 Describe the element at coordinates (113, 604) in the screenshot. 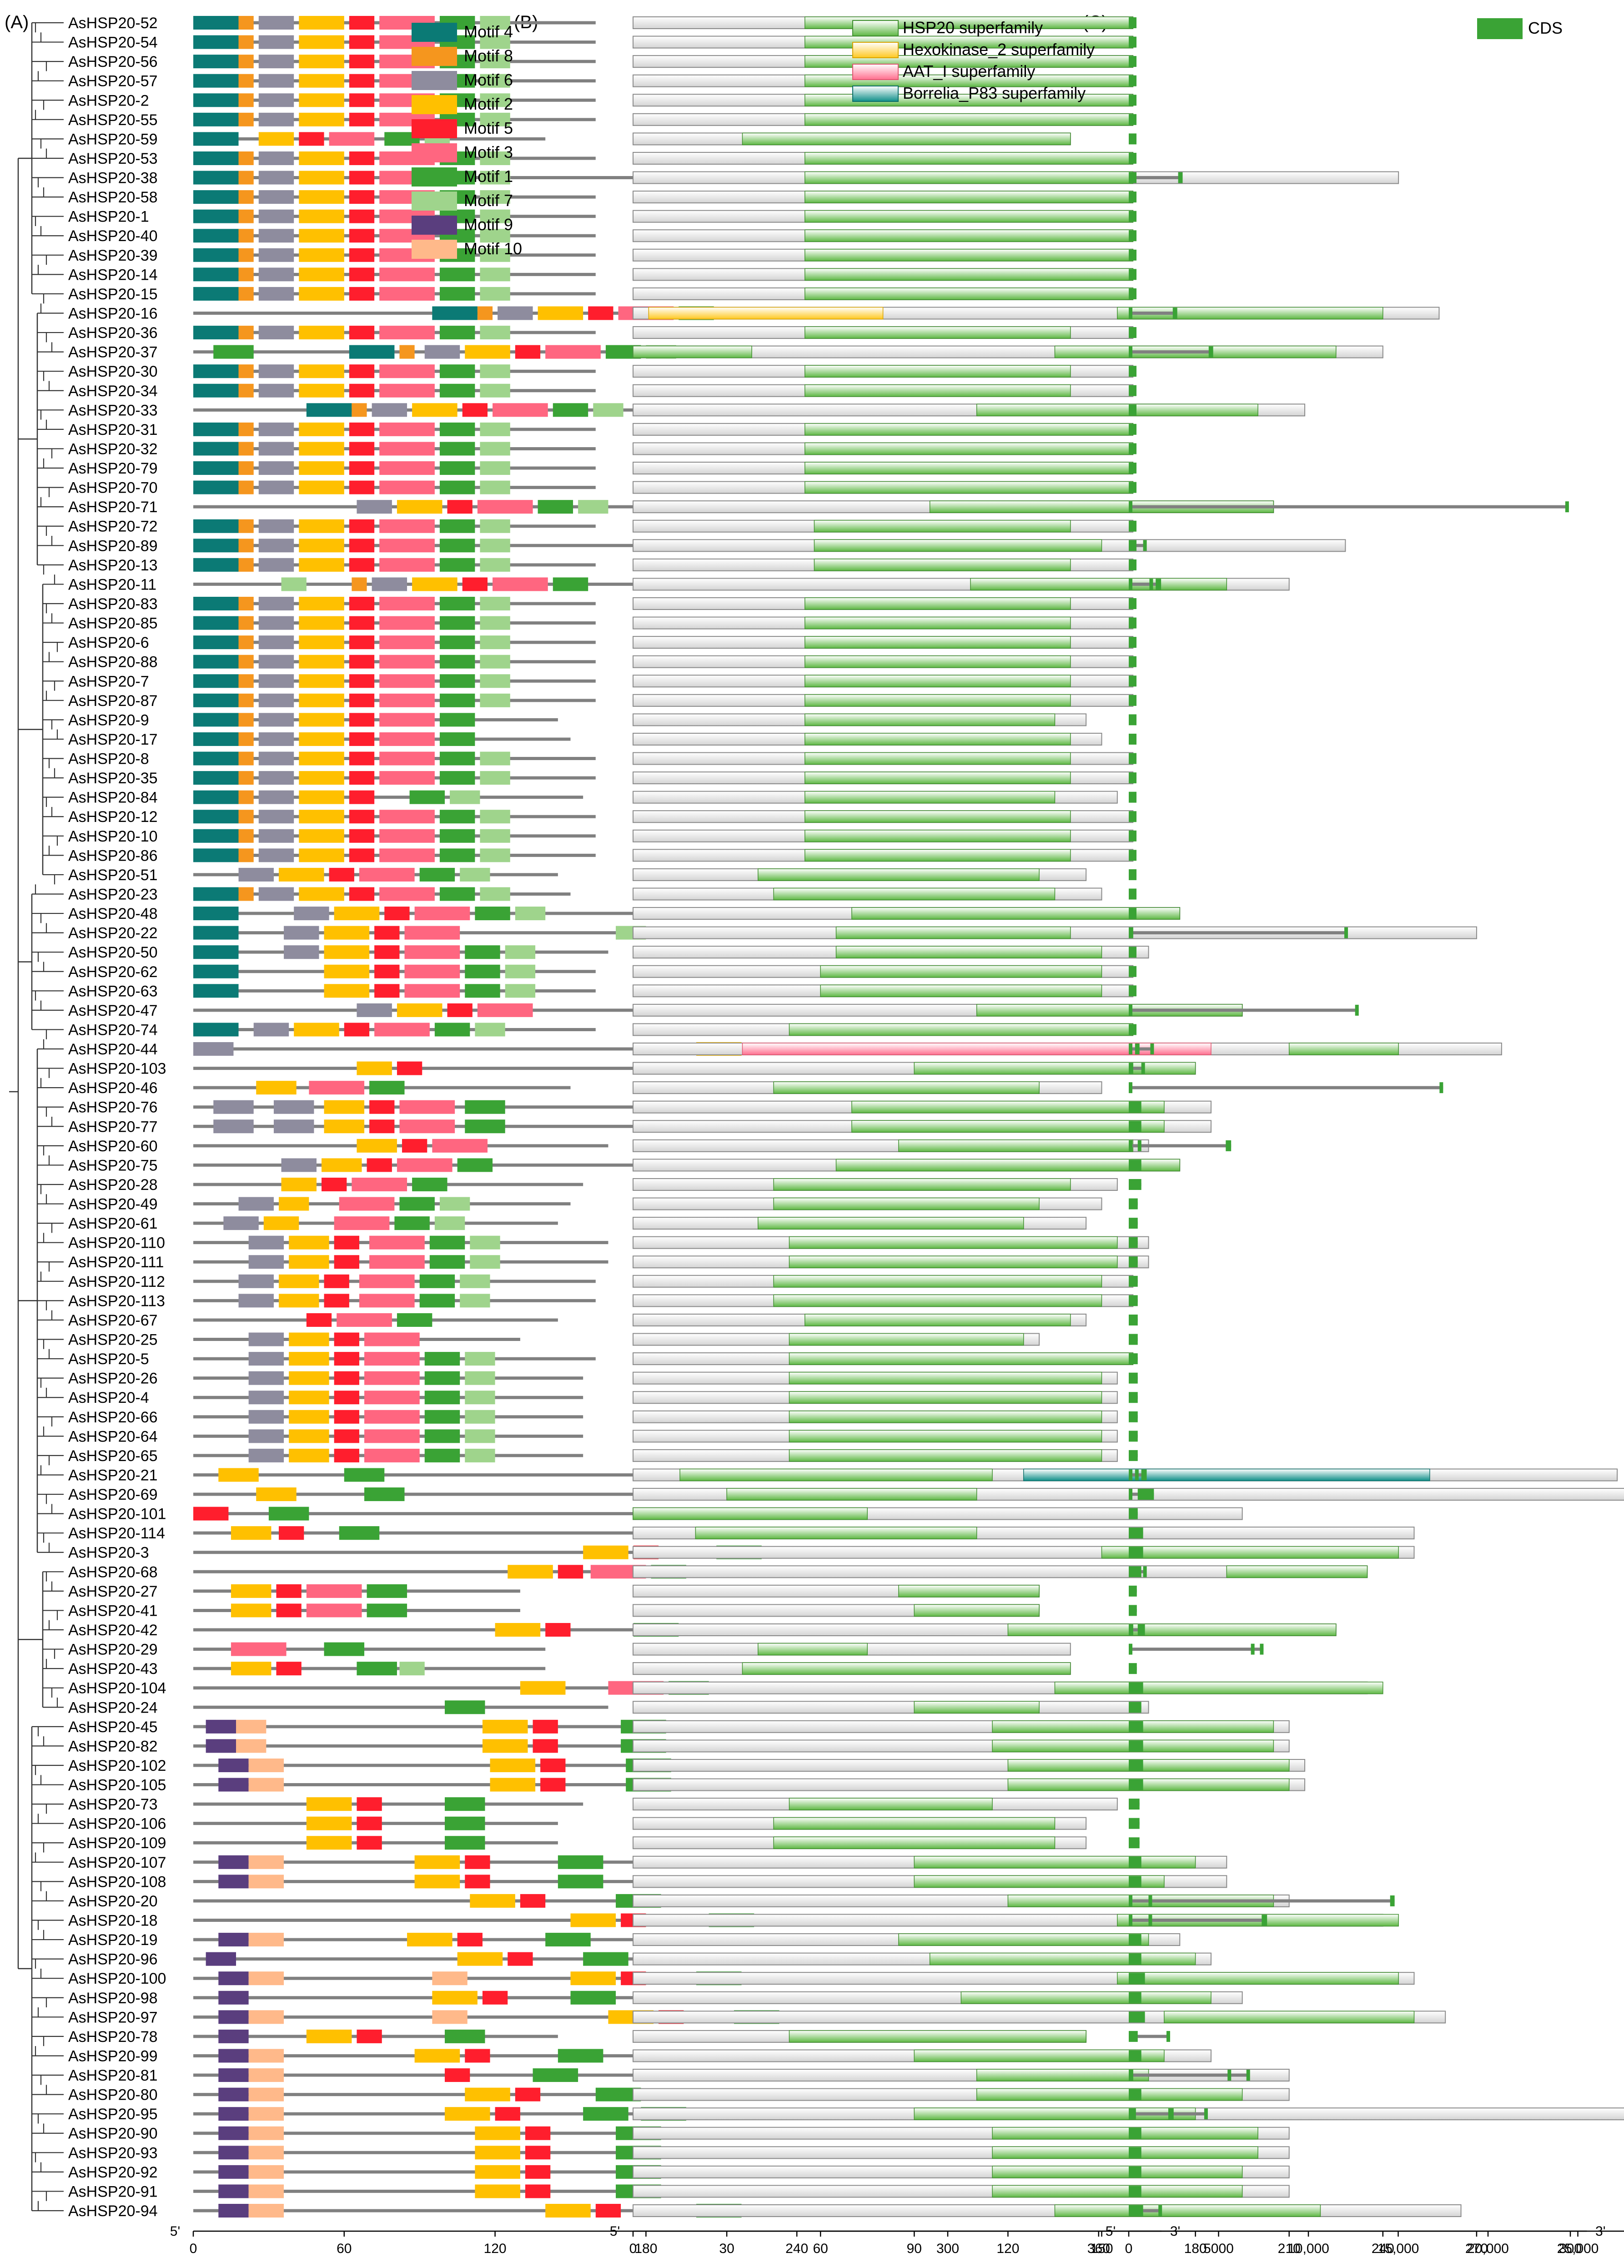

I see `gene-label: AsHSP20-83` at that location.